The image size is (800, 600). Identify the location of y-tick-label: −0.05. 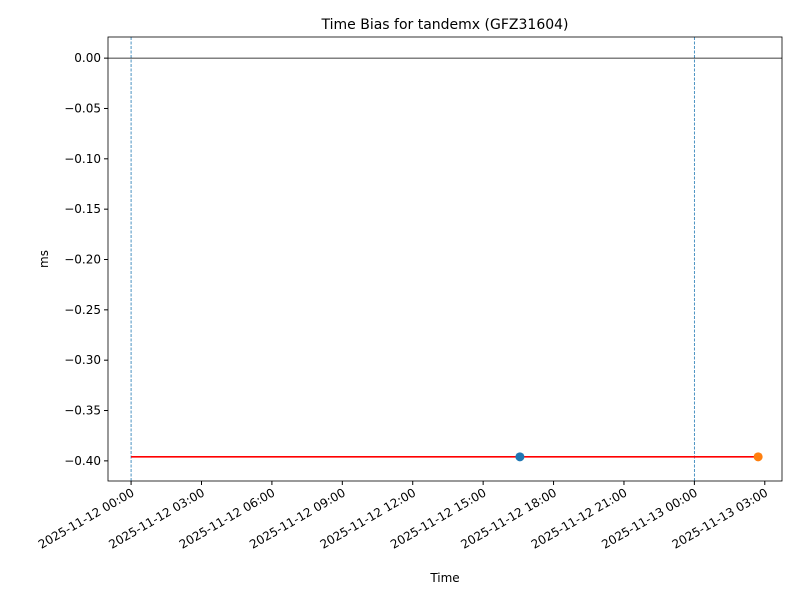
(82, 108).